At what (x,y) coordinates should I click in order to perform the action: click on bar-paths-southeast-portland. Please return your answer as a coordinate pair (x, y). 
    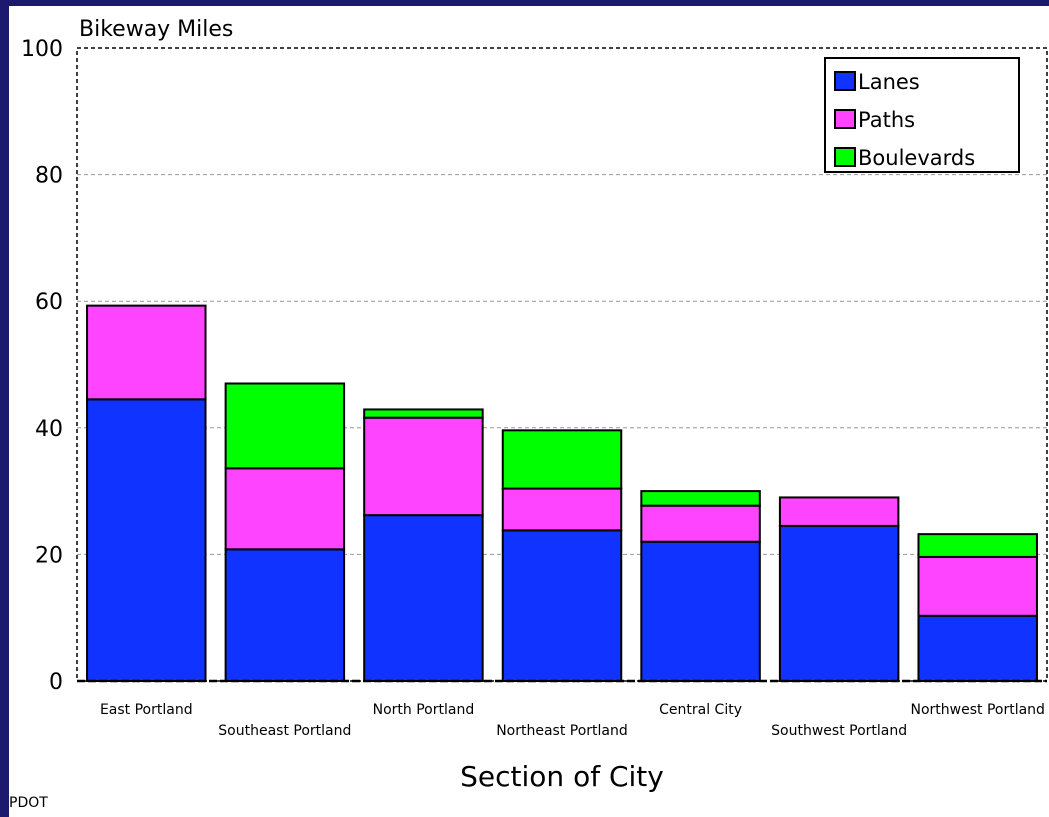
    Looking at the image, I should click on (285, 509).